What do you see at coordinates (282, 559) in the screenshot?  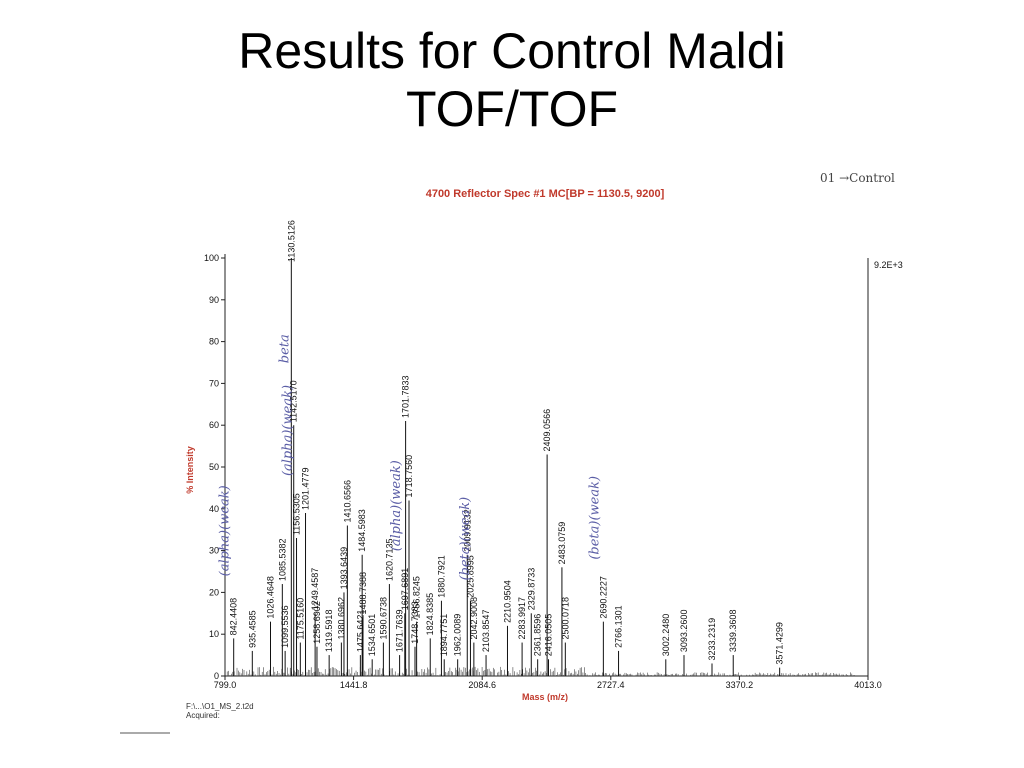 I see `peak-label: 1085.5382` at bounding box center [282, 559].